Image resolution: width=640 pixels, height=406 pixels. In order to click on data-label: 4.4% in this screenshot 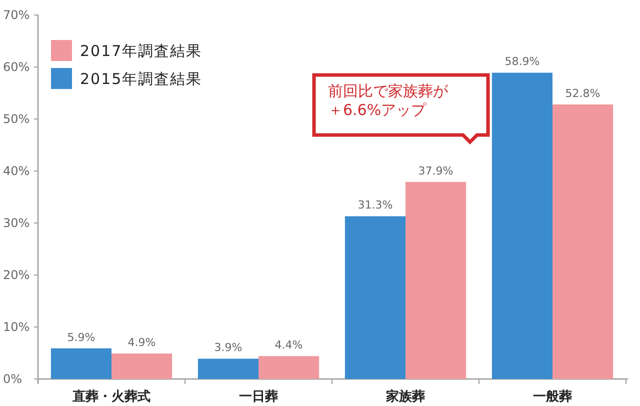, I will do `click(288, 345)`.